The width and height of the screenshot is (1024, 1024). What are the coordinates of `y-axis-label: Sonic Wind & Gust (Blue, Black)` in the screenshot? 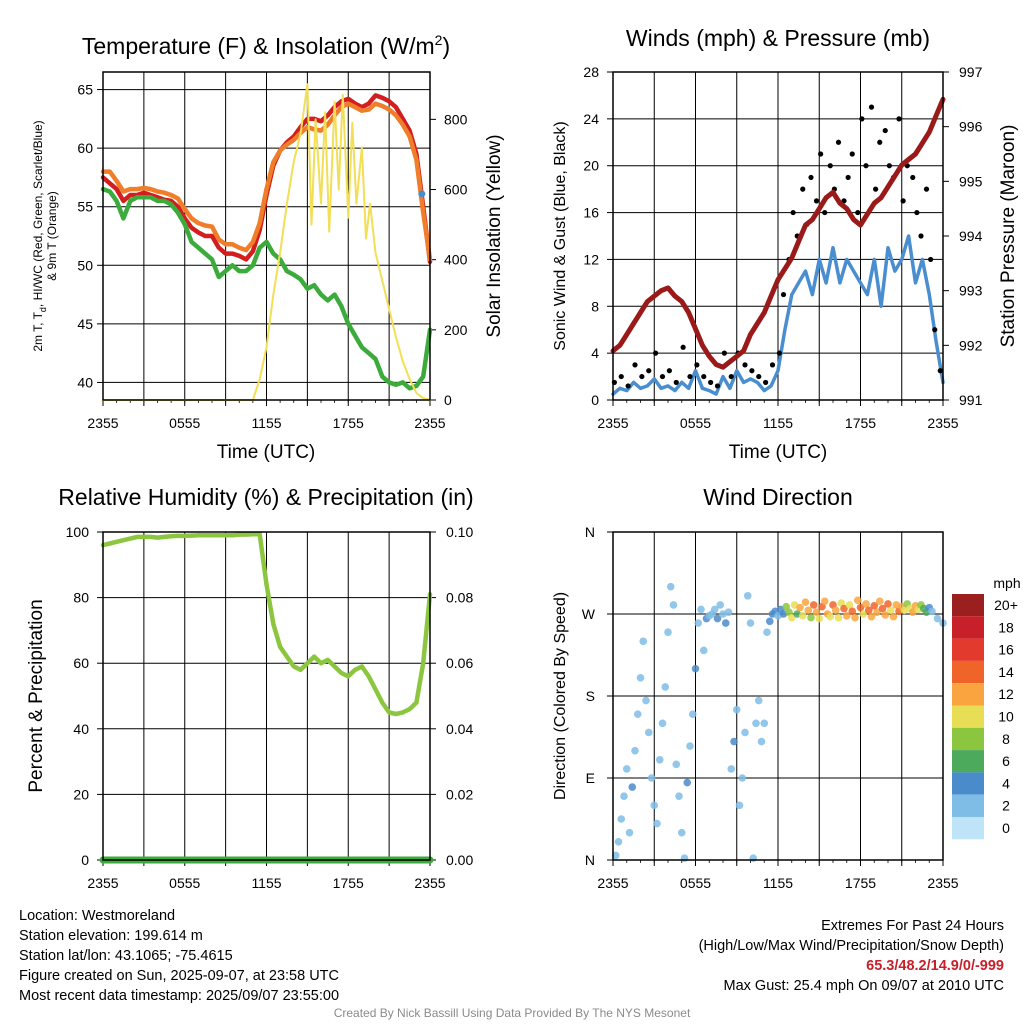 It's located at (560, 235).